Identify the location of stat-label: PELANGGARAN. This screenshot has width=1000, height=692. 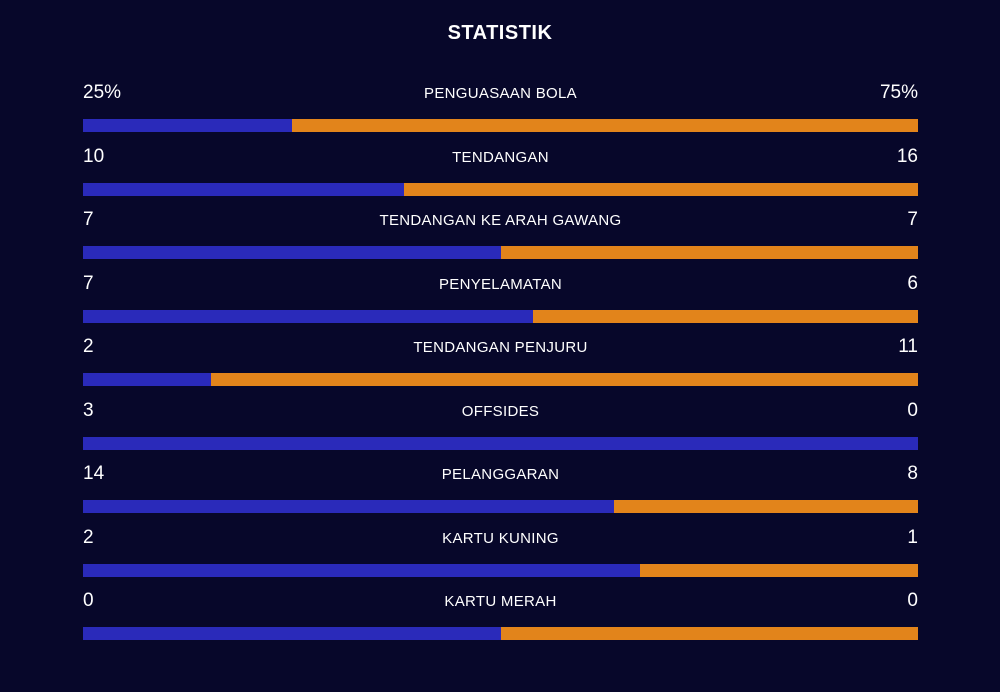
(500, 474).